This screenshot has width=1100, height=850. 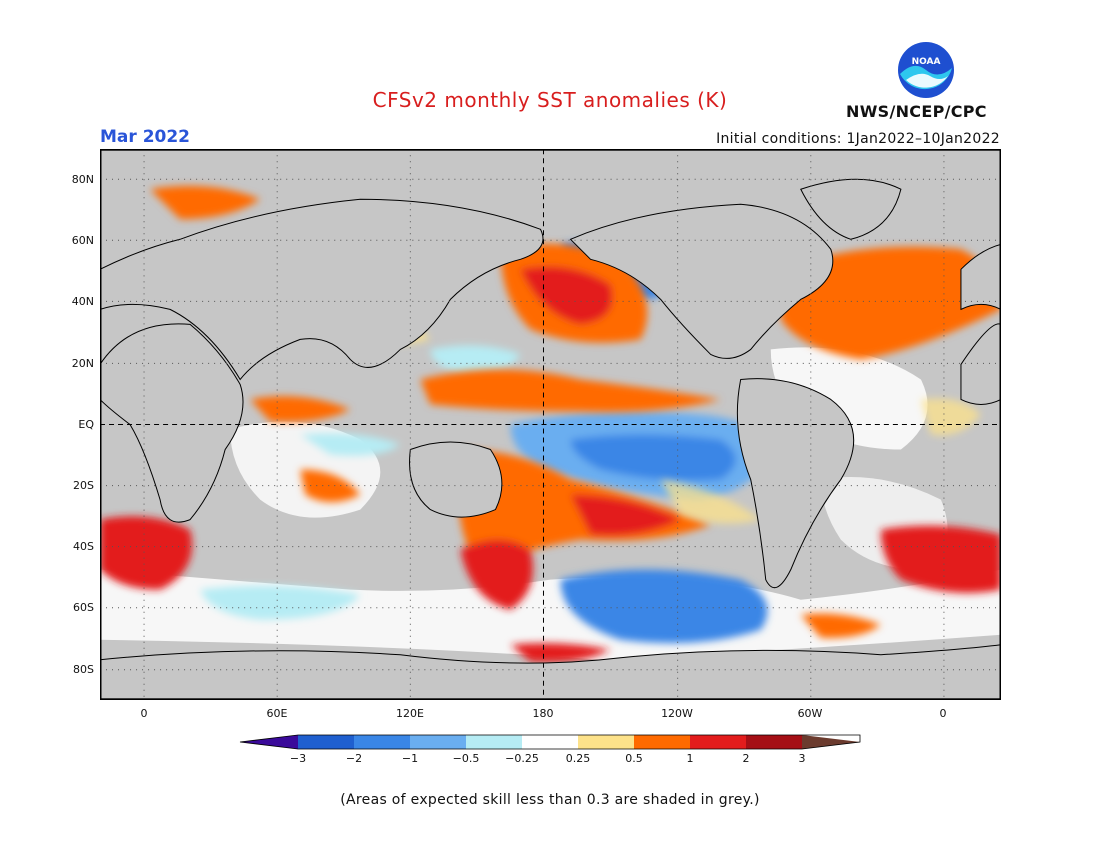 I want to click on noaa-logo-icon: NOAA, so click(x=926, y=72).